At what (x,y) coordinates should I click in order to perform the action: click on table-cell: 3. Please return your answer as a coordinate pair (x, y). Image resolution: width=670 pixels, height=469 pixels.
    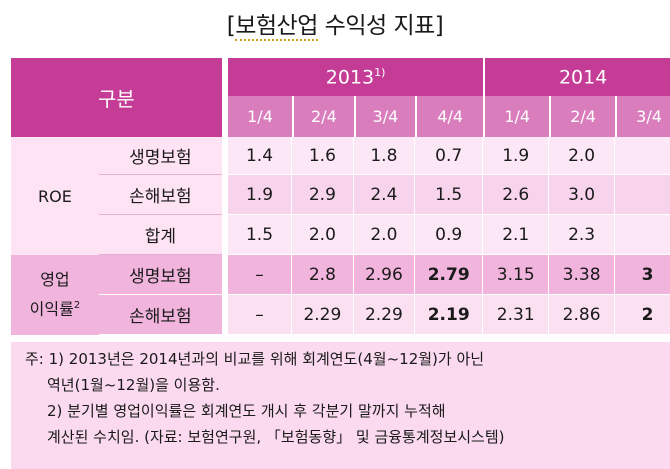
    Looking at the image, I should click on (642, 275).